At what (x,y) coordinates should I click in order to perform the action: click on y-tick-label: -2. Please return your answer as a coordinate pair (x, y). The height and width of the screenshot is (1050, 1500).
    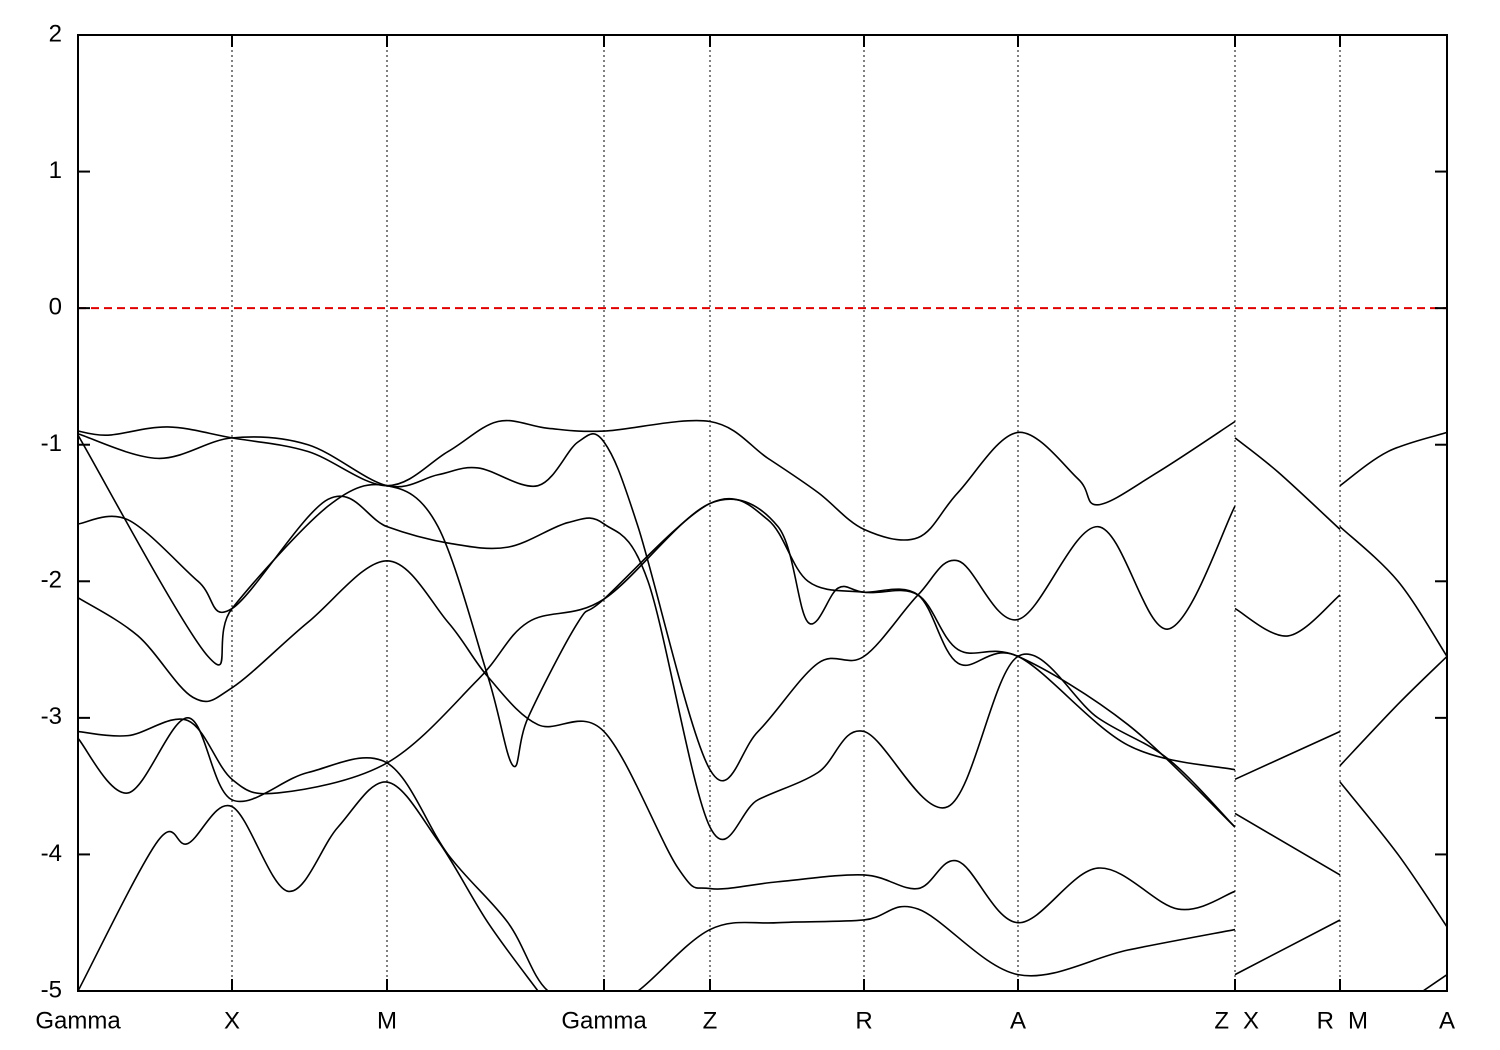
    Looking at the image, I should click on (51, 580).